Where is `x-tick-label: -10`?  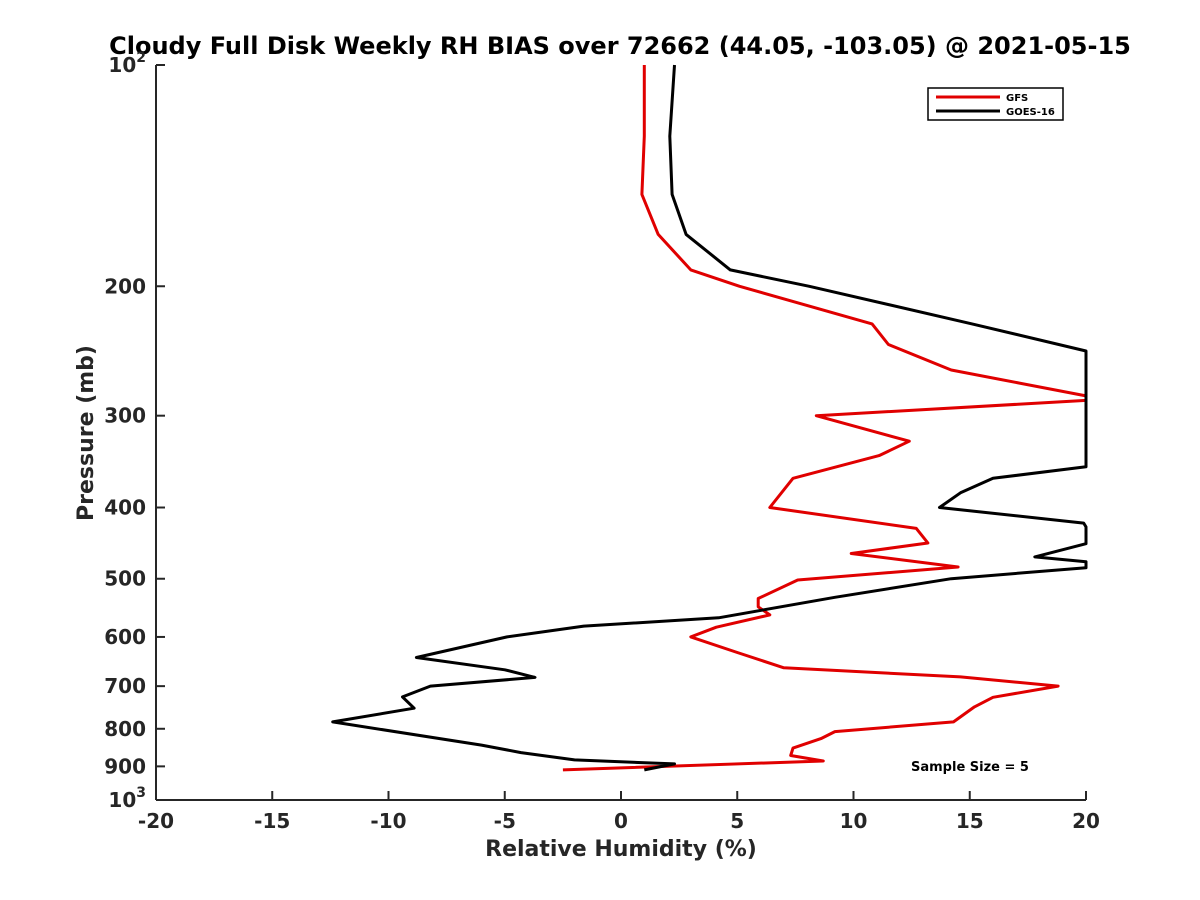
x-tick-label: -10 is located at coordinates (388, 821).